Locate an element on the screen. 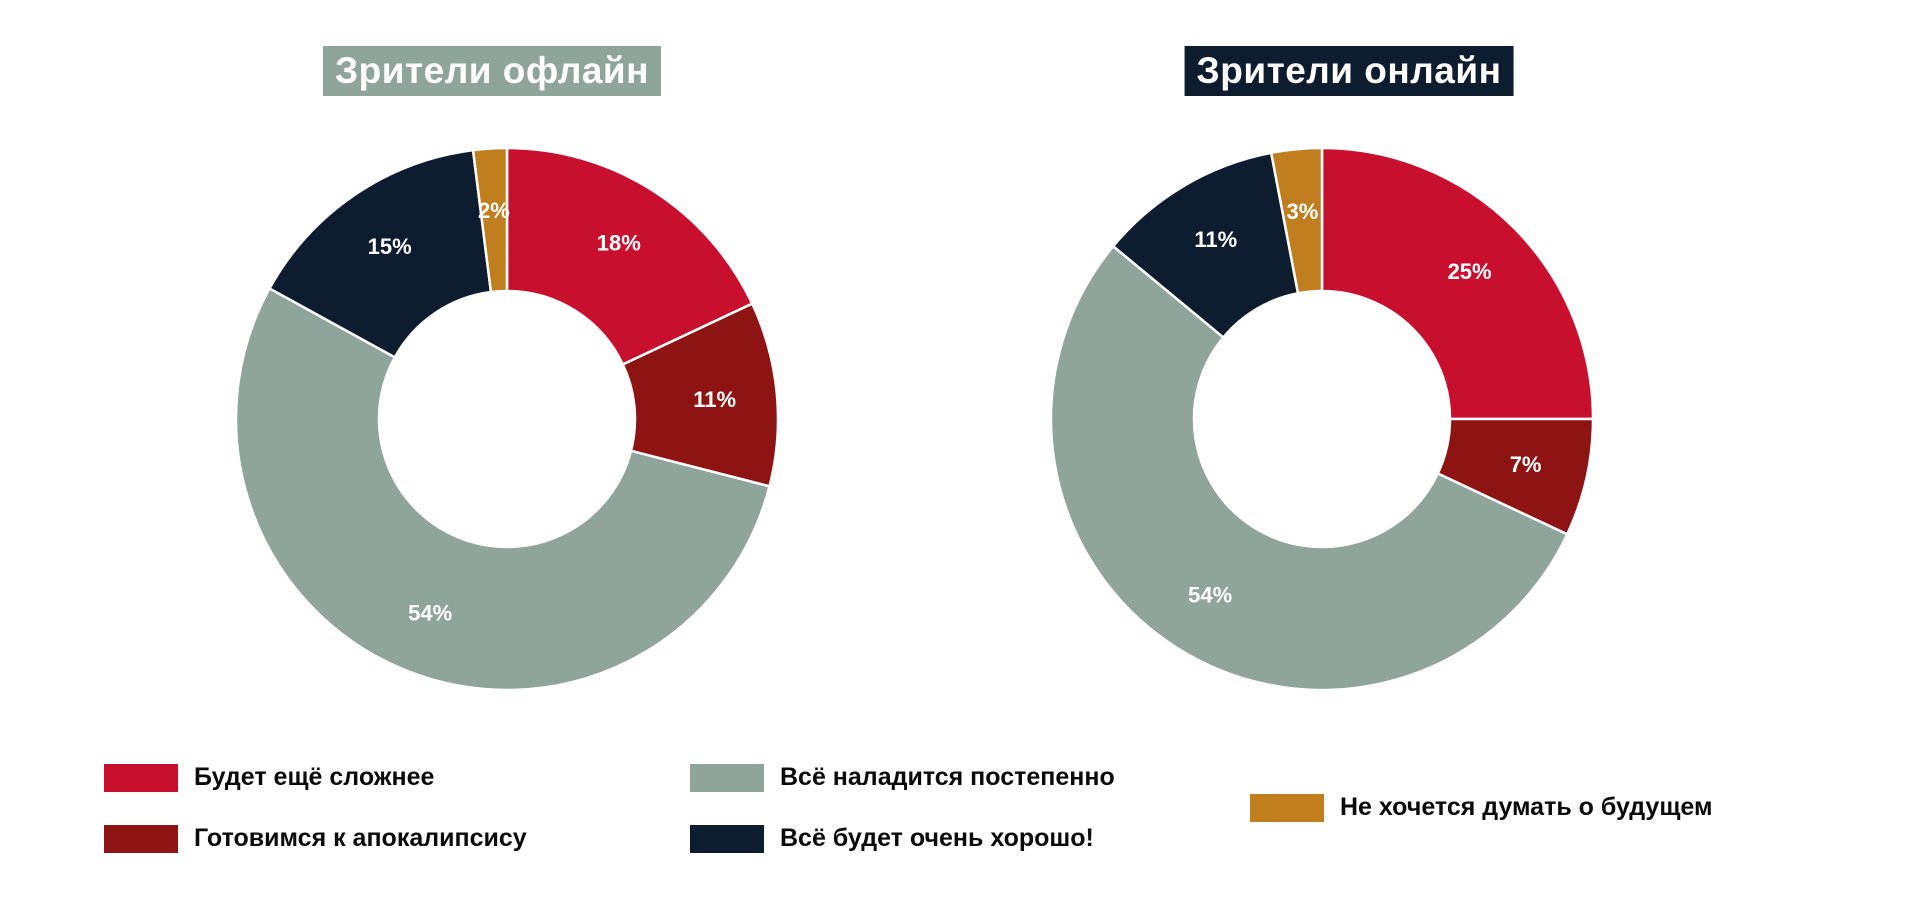  legend-item-gradually-better: Всё наладится постепенно is located at coordinates (902, 777).